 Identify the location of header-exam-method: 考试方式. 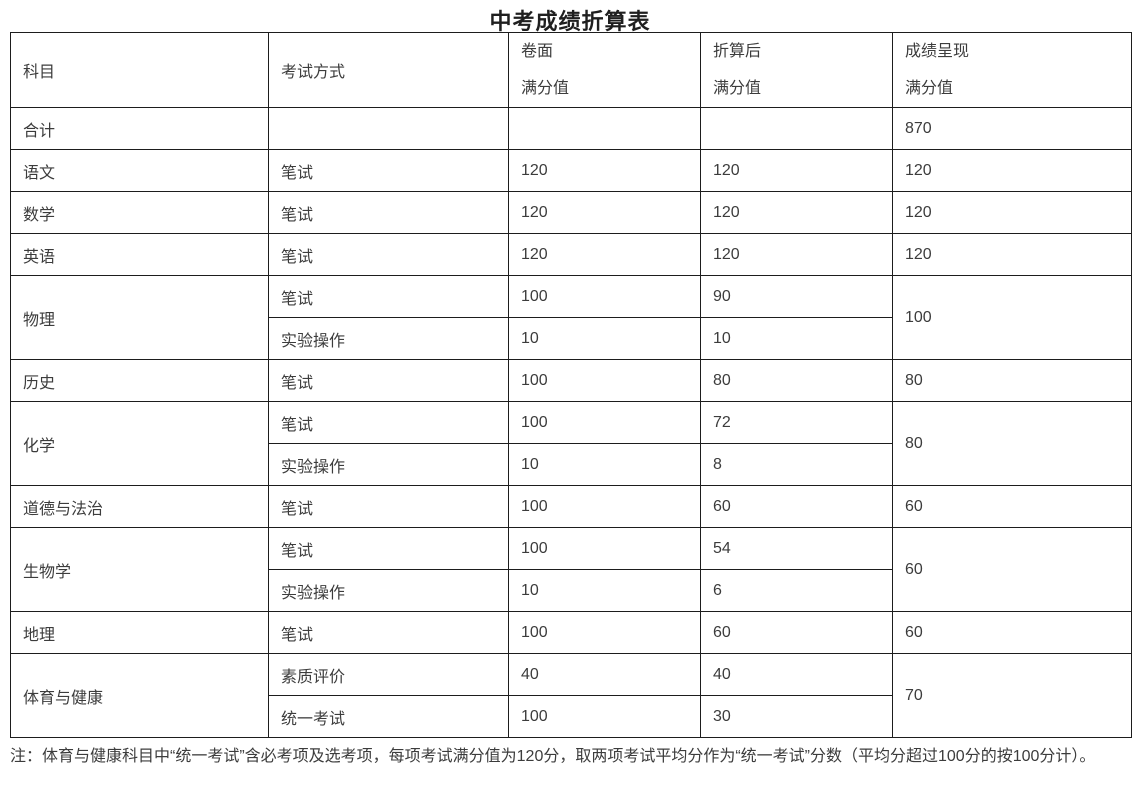
(388, 70).